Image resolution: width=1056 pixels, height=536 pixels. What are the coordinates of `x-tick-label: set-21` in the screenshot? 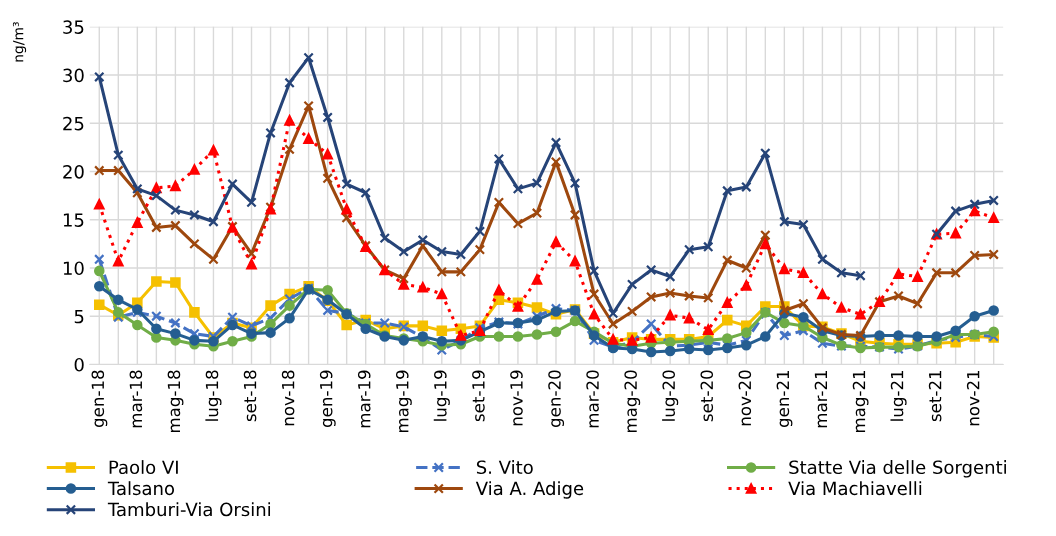 It's located at (935, 396).